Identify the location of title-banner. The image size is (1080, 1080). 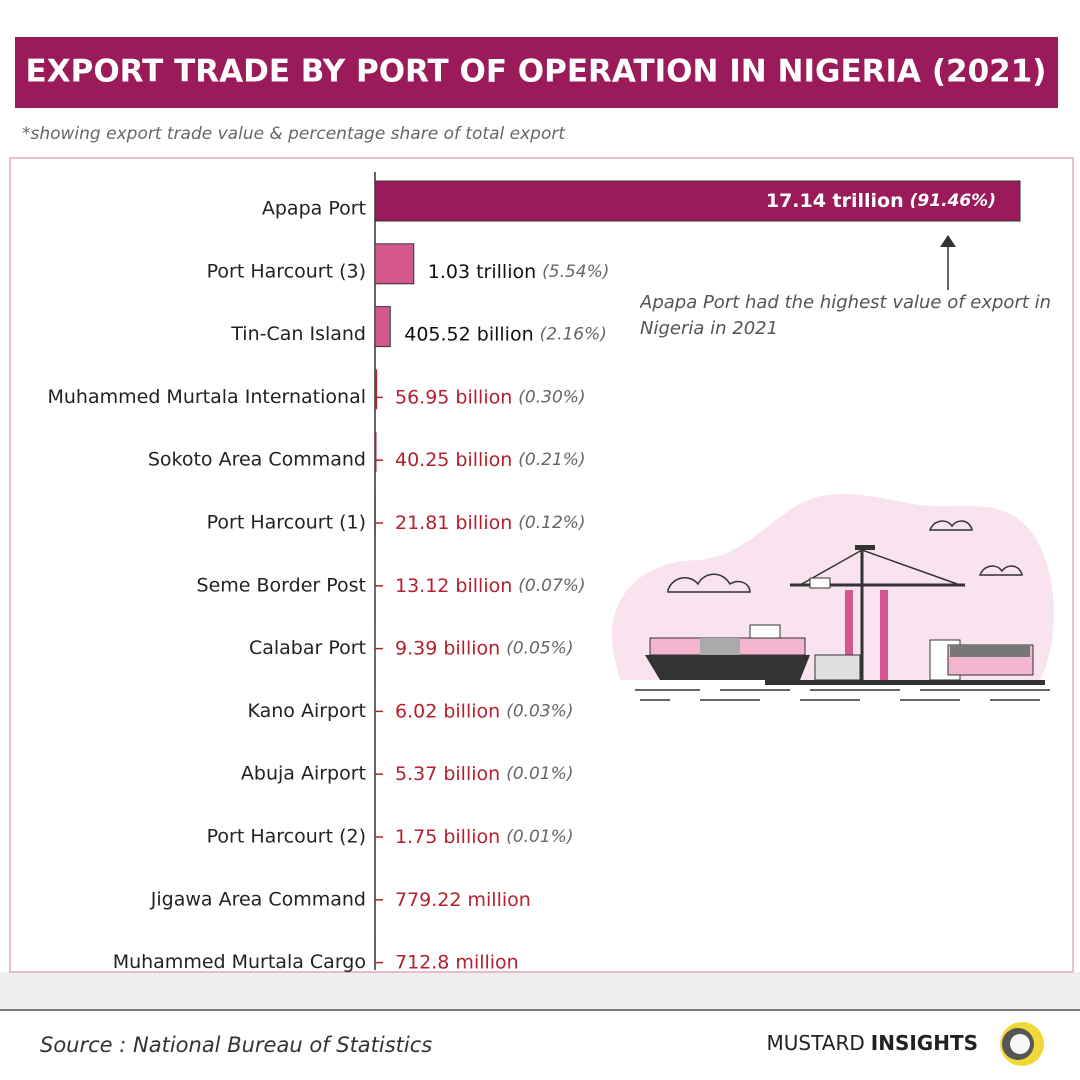
(536, 72).